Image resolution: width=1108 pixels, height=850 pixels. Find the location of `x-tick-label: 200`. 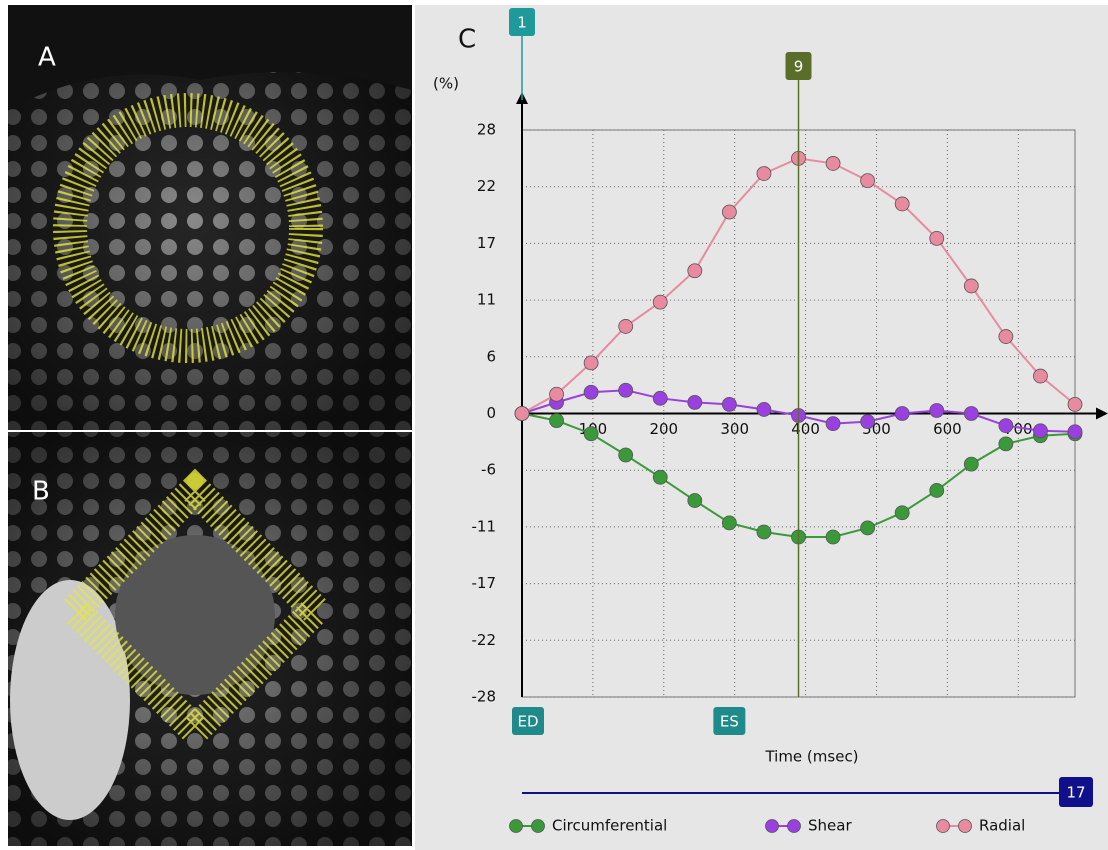

x-tick-label: 200 is located at coordinates (663, 429).